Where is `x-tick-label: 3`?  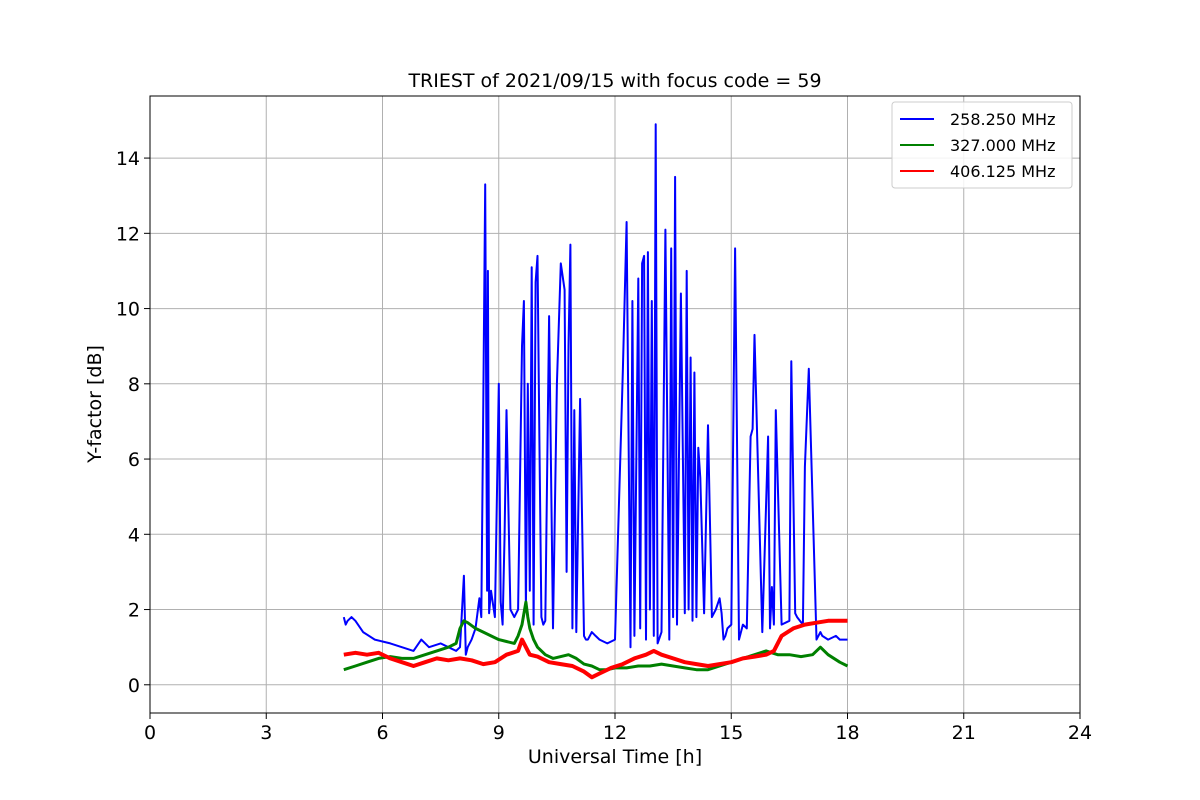
x-tick-label: 3 is located at coordinates (266, 733).